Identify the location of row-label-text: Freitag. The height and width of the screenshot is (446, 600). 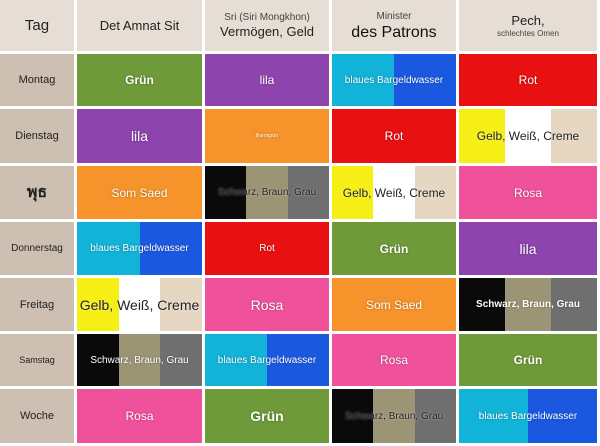
(37, 304).